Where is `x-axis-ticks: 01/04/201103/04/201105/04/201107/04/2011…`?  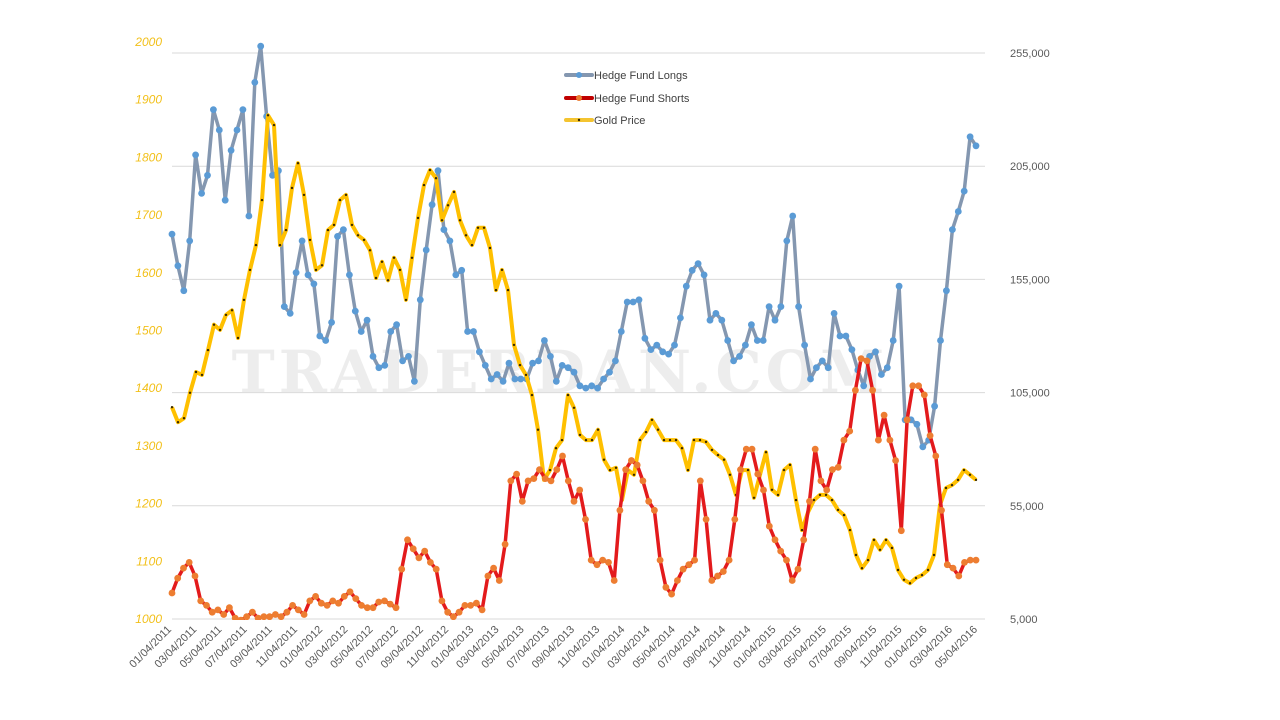 x-axis-ticks: 01/04/201103/04/201105/04/201107/04/2011… is located at coordinates (553, 647).